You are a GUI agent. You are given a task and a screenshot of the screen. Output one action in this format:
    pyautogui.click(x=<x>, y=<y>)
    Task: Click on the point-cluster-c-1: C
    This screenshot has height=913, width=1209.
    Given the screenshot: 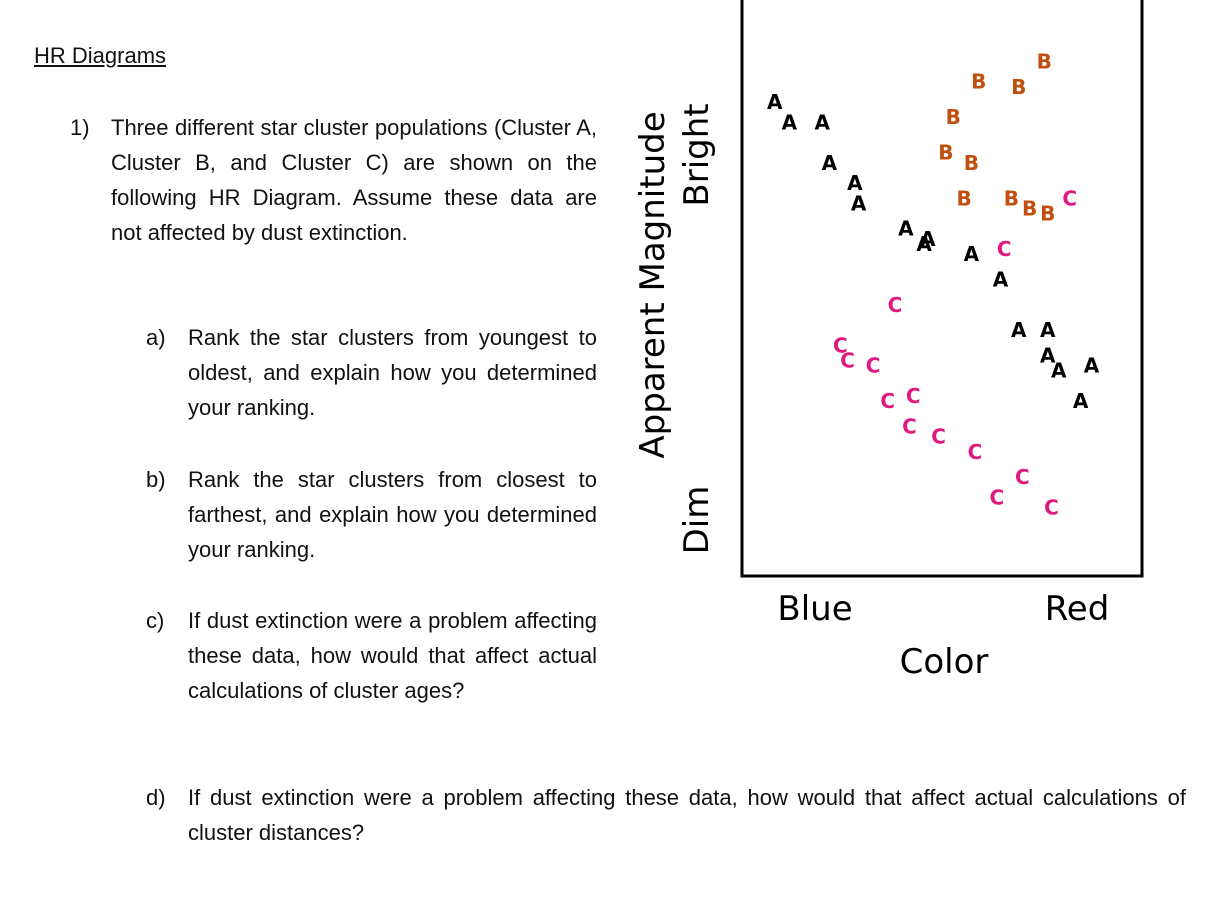 What is the action you would take?
    pyautogui.click(x=1004, y=249)
    